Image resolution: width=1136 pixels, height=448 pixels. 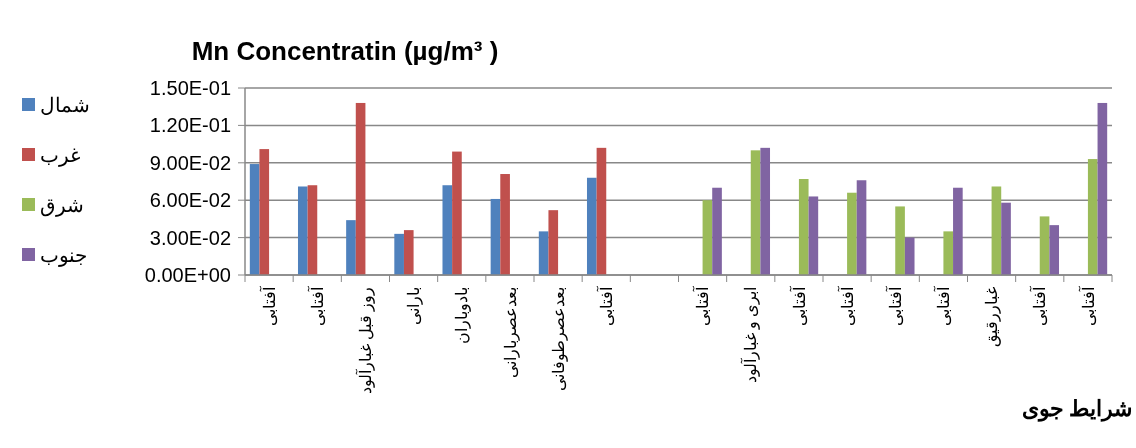 I want to click on x-tick-label: روز قبل غبارآلود, so click(x=365, y=340).